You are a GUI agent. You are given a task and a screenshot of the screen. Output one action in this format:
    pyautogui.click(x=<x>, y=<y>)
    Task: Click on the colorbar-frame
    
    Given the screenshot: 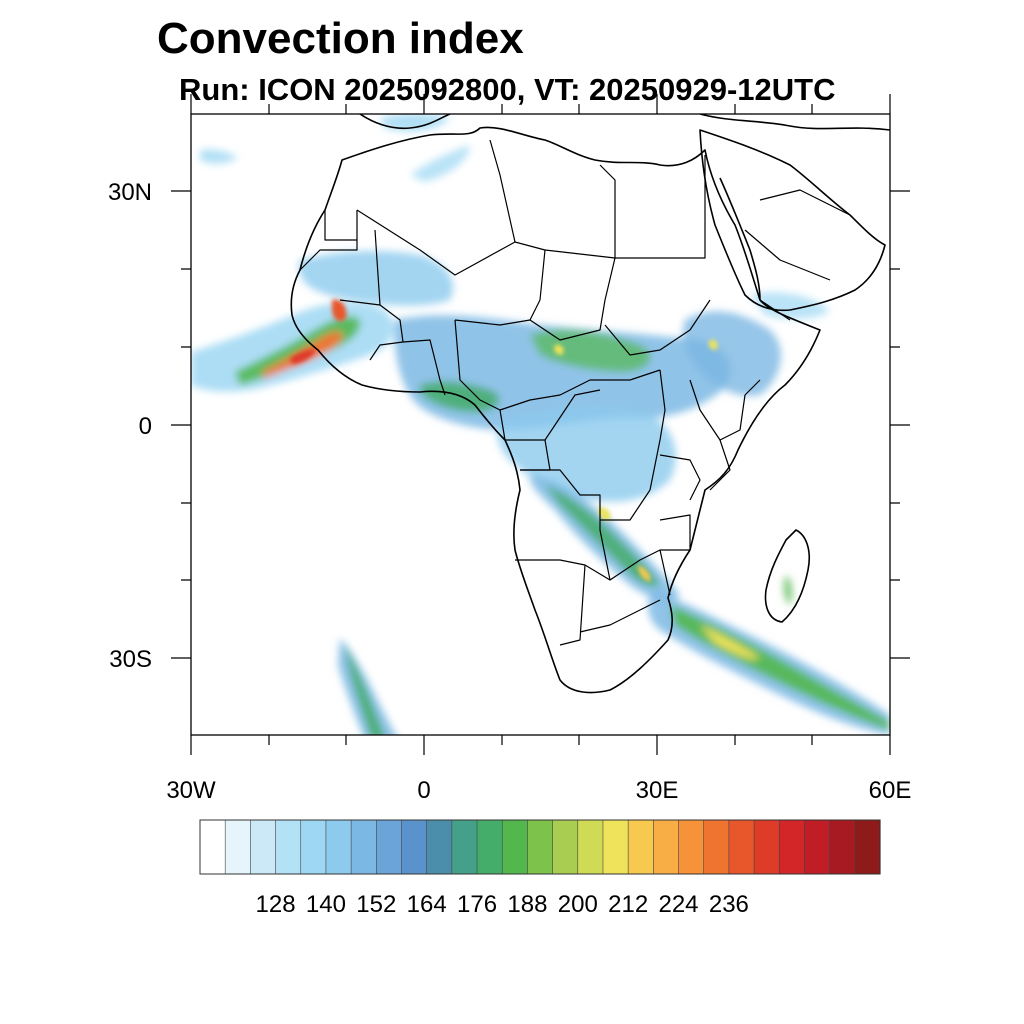 What is the action you would take?
    pyautogui.click(x=540, y=847)
    